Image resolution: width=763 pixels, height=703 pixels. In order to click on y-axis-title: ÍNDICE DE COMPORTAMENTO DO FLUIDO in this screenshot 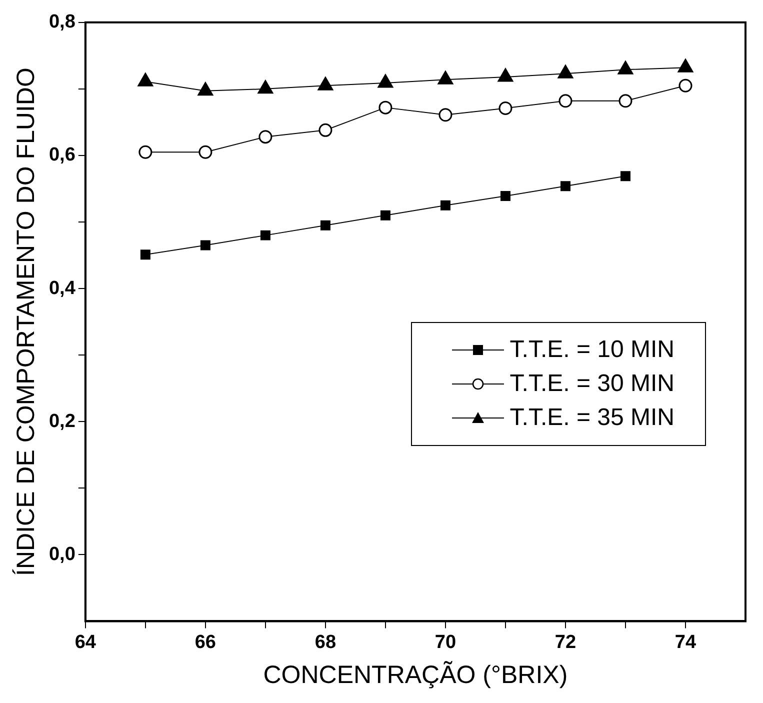, I will do `click(26, 322)`.